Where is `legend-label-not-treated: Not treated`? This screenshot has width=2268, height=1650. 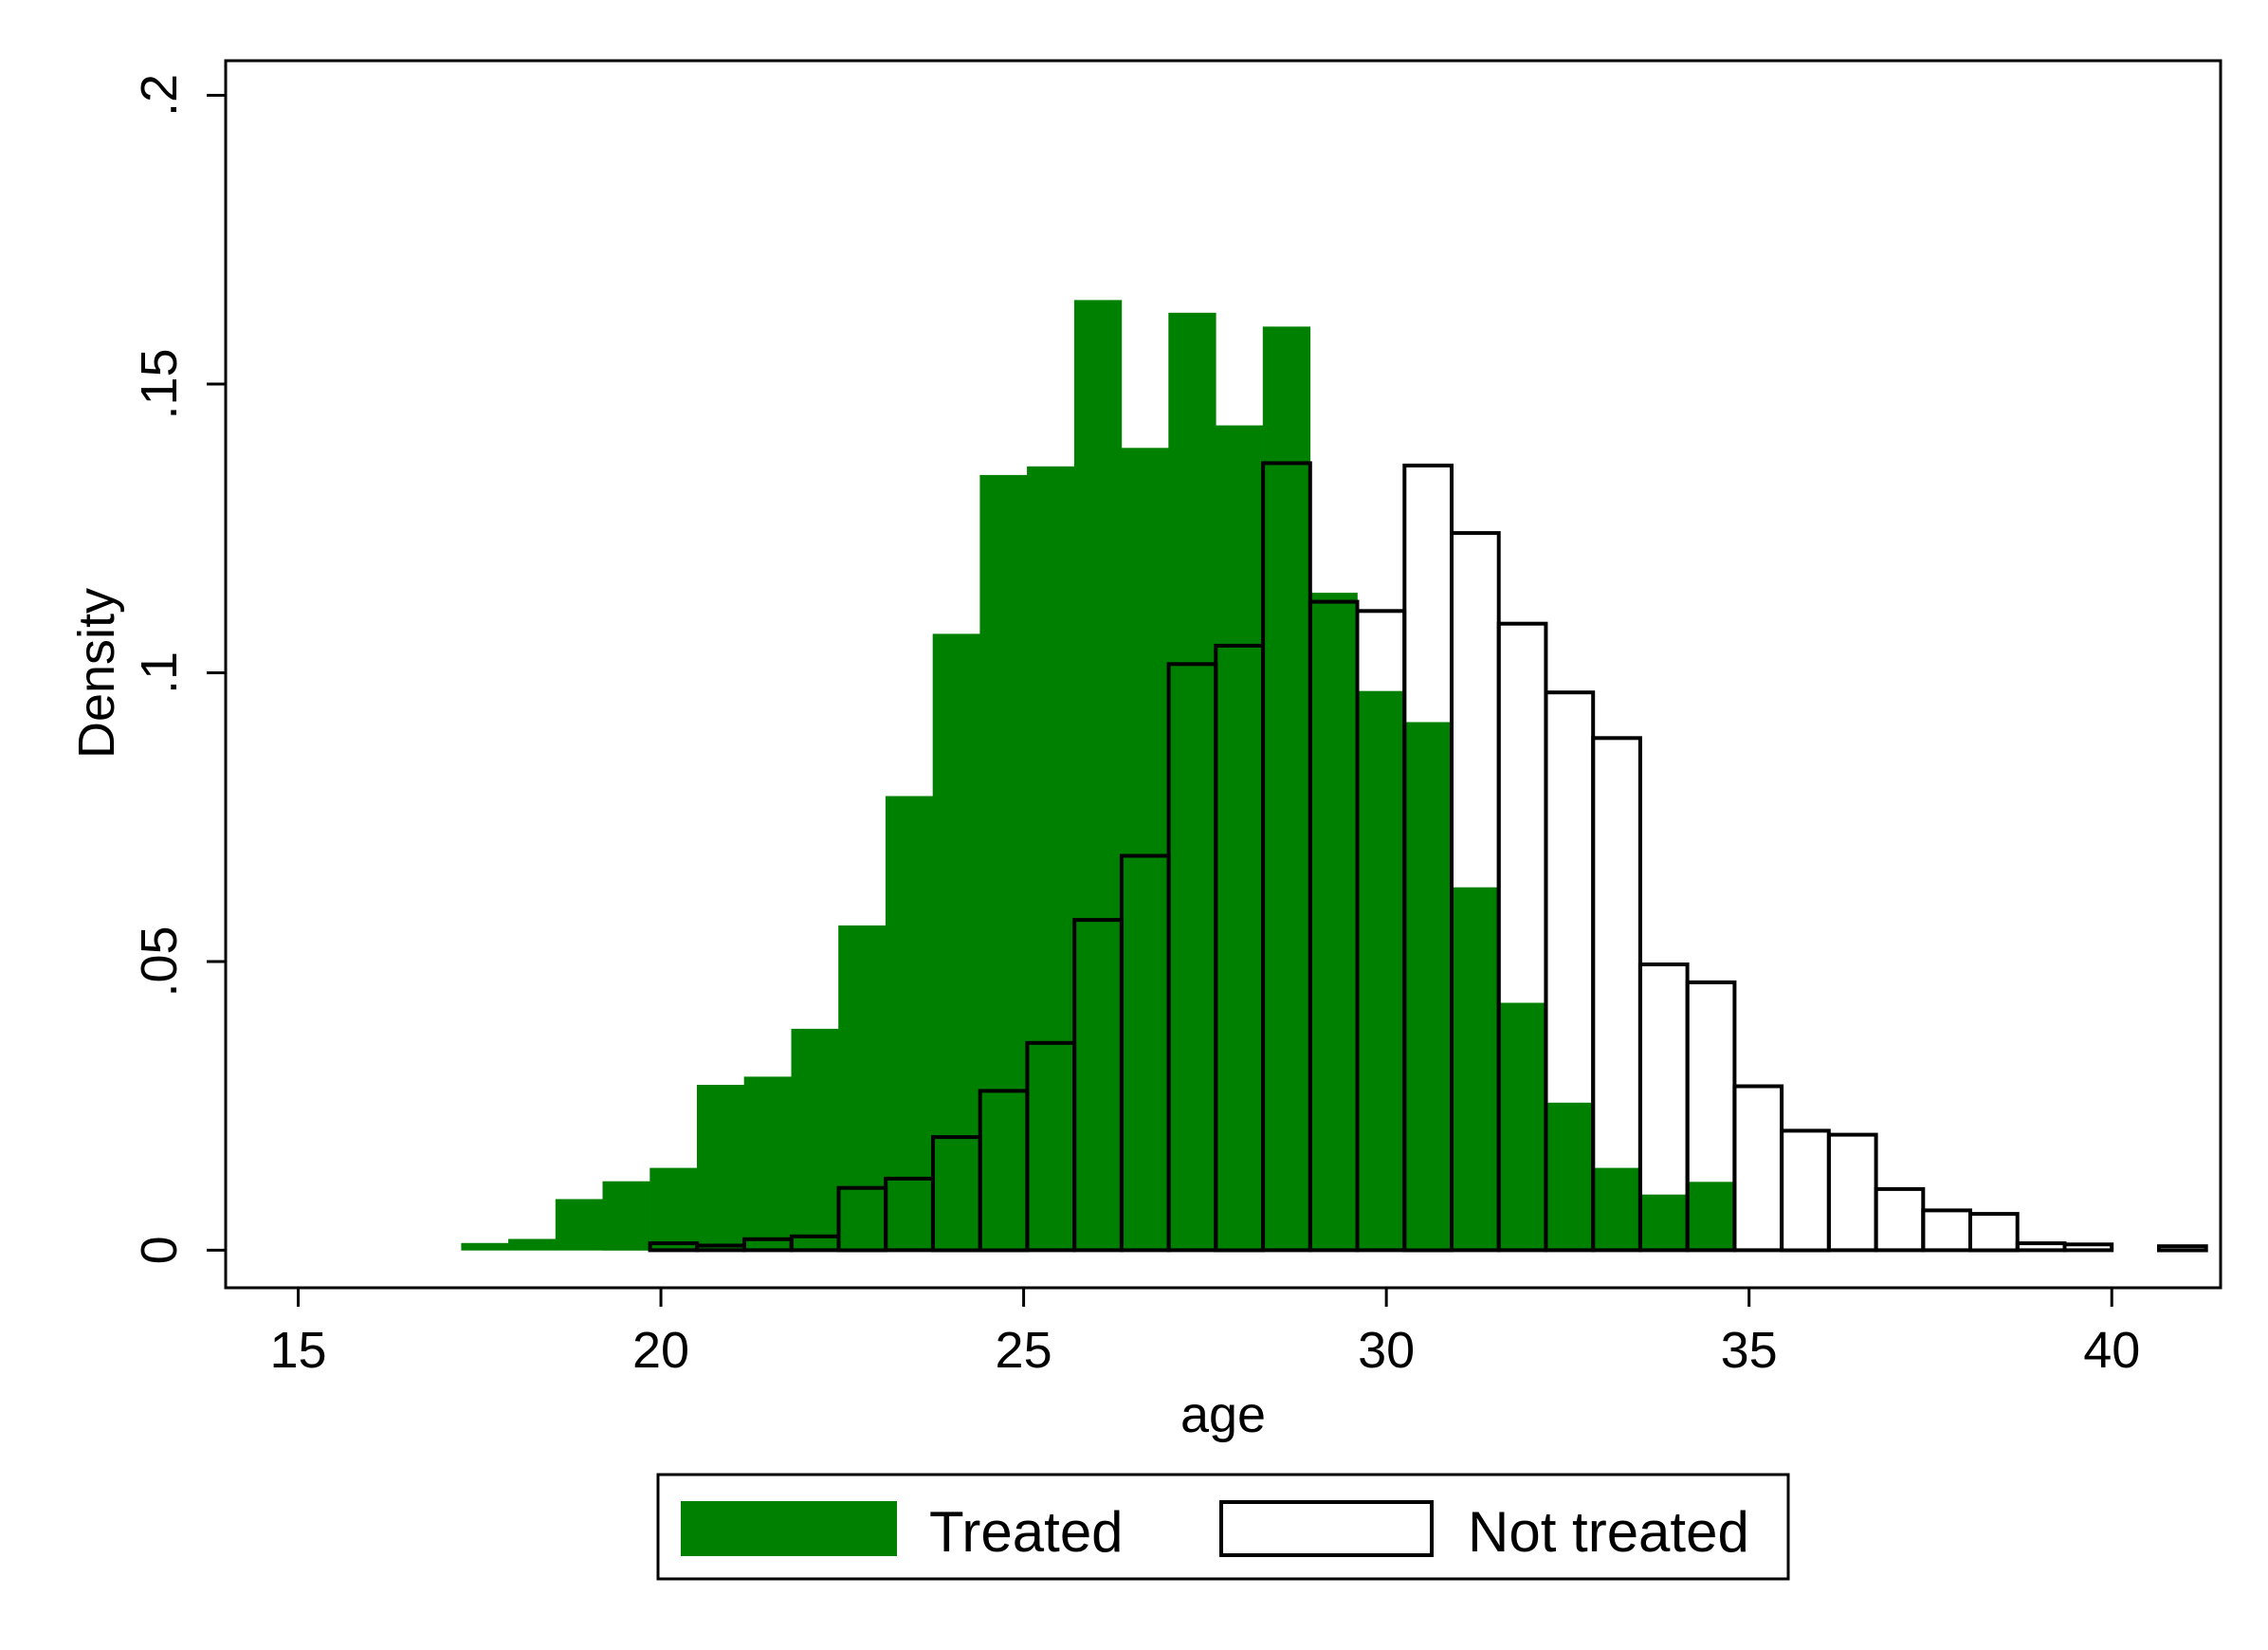
legend-label-not-treated: Not treated is located at coordinates (1609, 1532).